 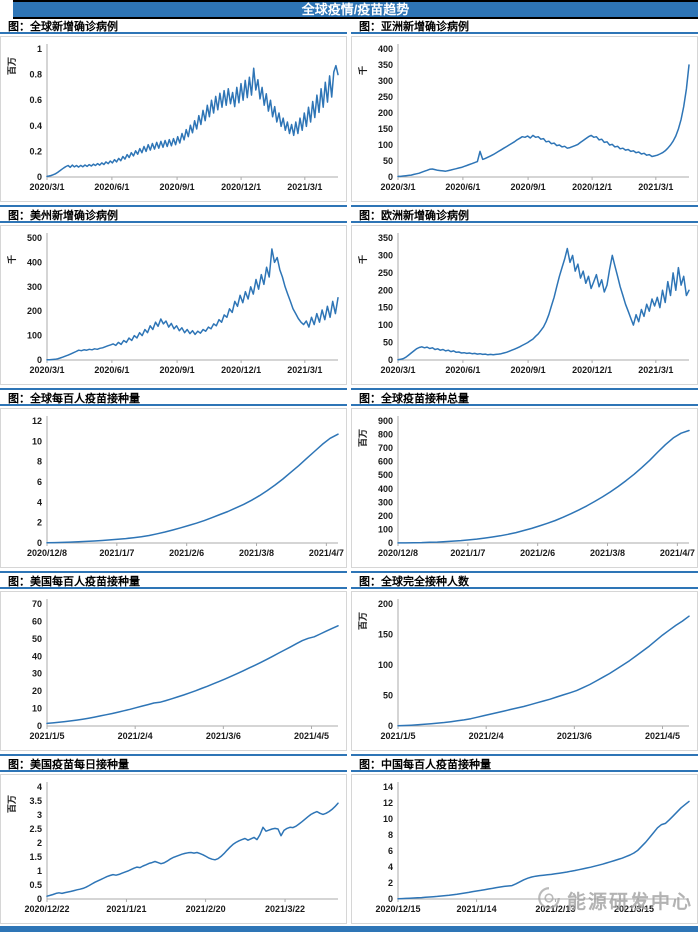 What do you see at coordinates (206, 909) in the screenshot?
I see `svg-text: 2021/2/20` at bounding box center [206, 909].